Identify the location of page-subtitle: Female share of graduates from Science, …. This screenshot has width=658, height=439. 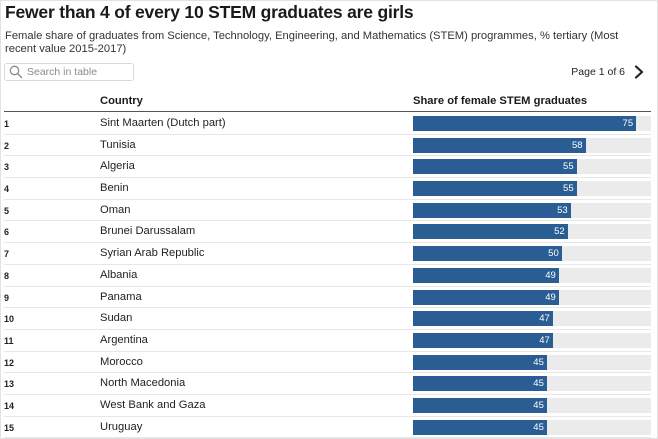
(312, 42).